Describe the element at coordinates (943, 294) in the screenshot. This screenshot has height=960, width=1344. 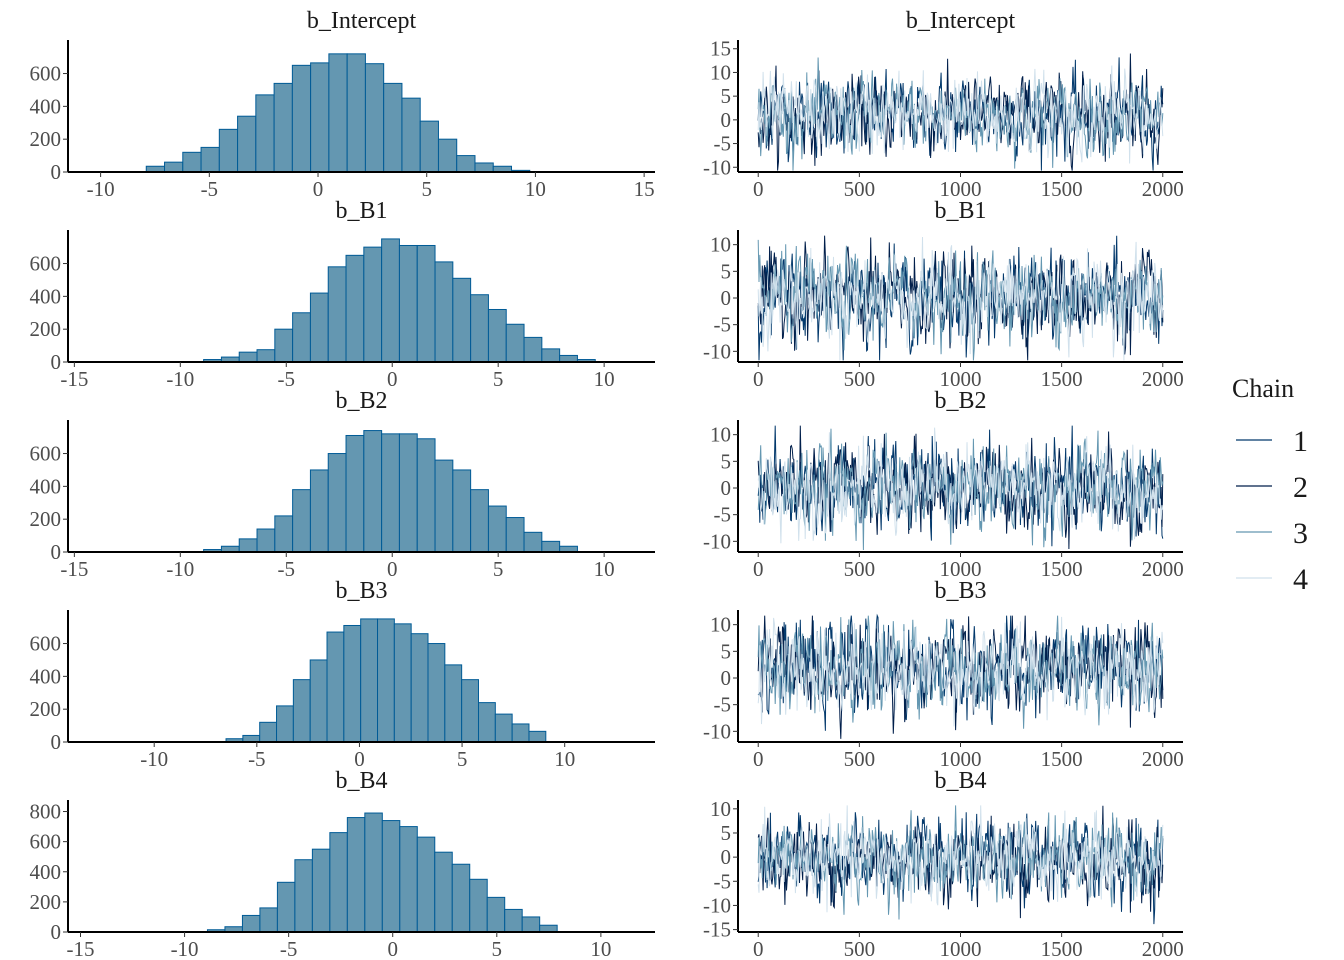
I see `trace-panel-b_B1: b_B1 0 500 1000 1500 2000 -10-5 0 510` at that location.